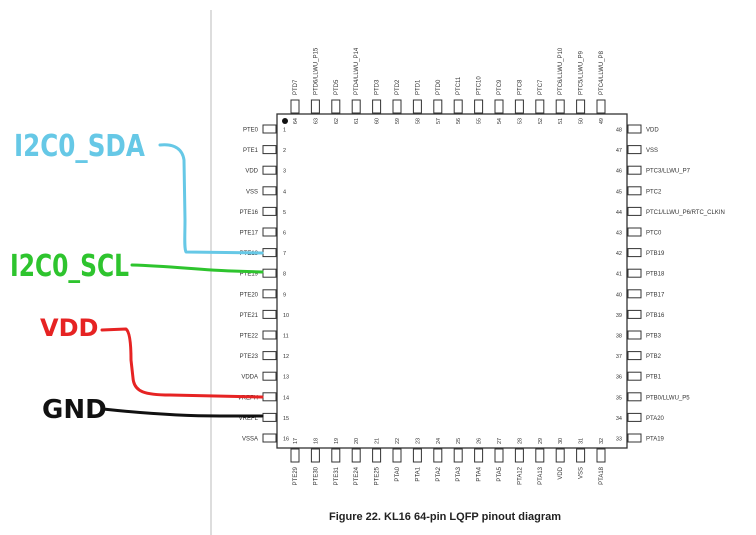 The width and height of the screenshot is (756, 535). What do you see at coordinates (316, 475) in the screenshot?
I see `pin-label: PTE30` at bounding box center [316, 475].